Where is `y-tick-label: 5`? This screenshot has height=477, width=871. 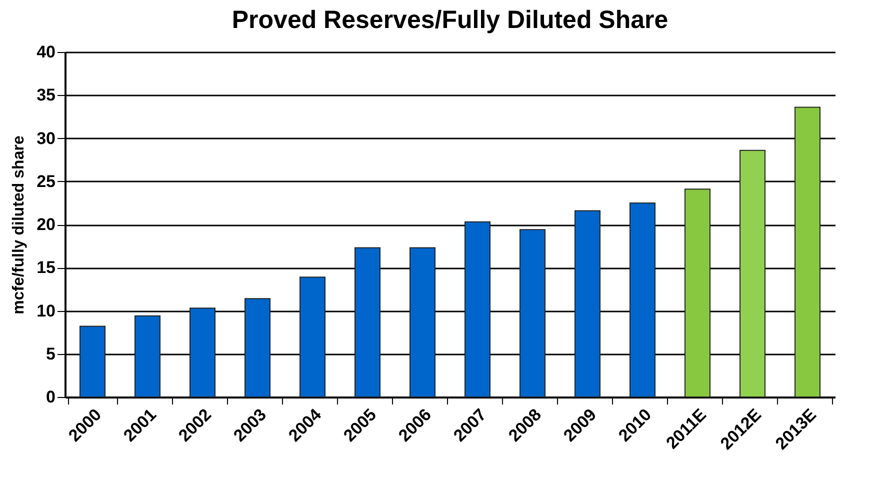 y-tick-label: 5 is located at coordinates (51, 354).